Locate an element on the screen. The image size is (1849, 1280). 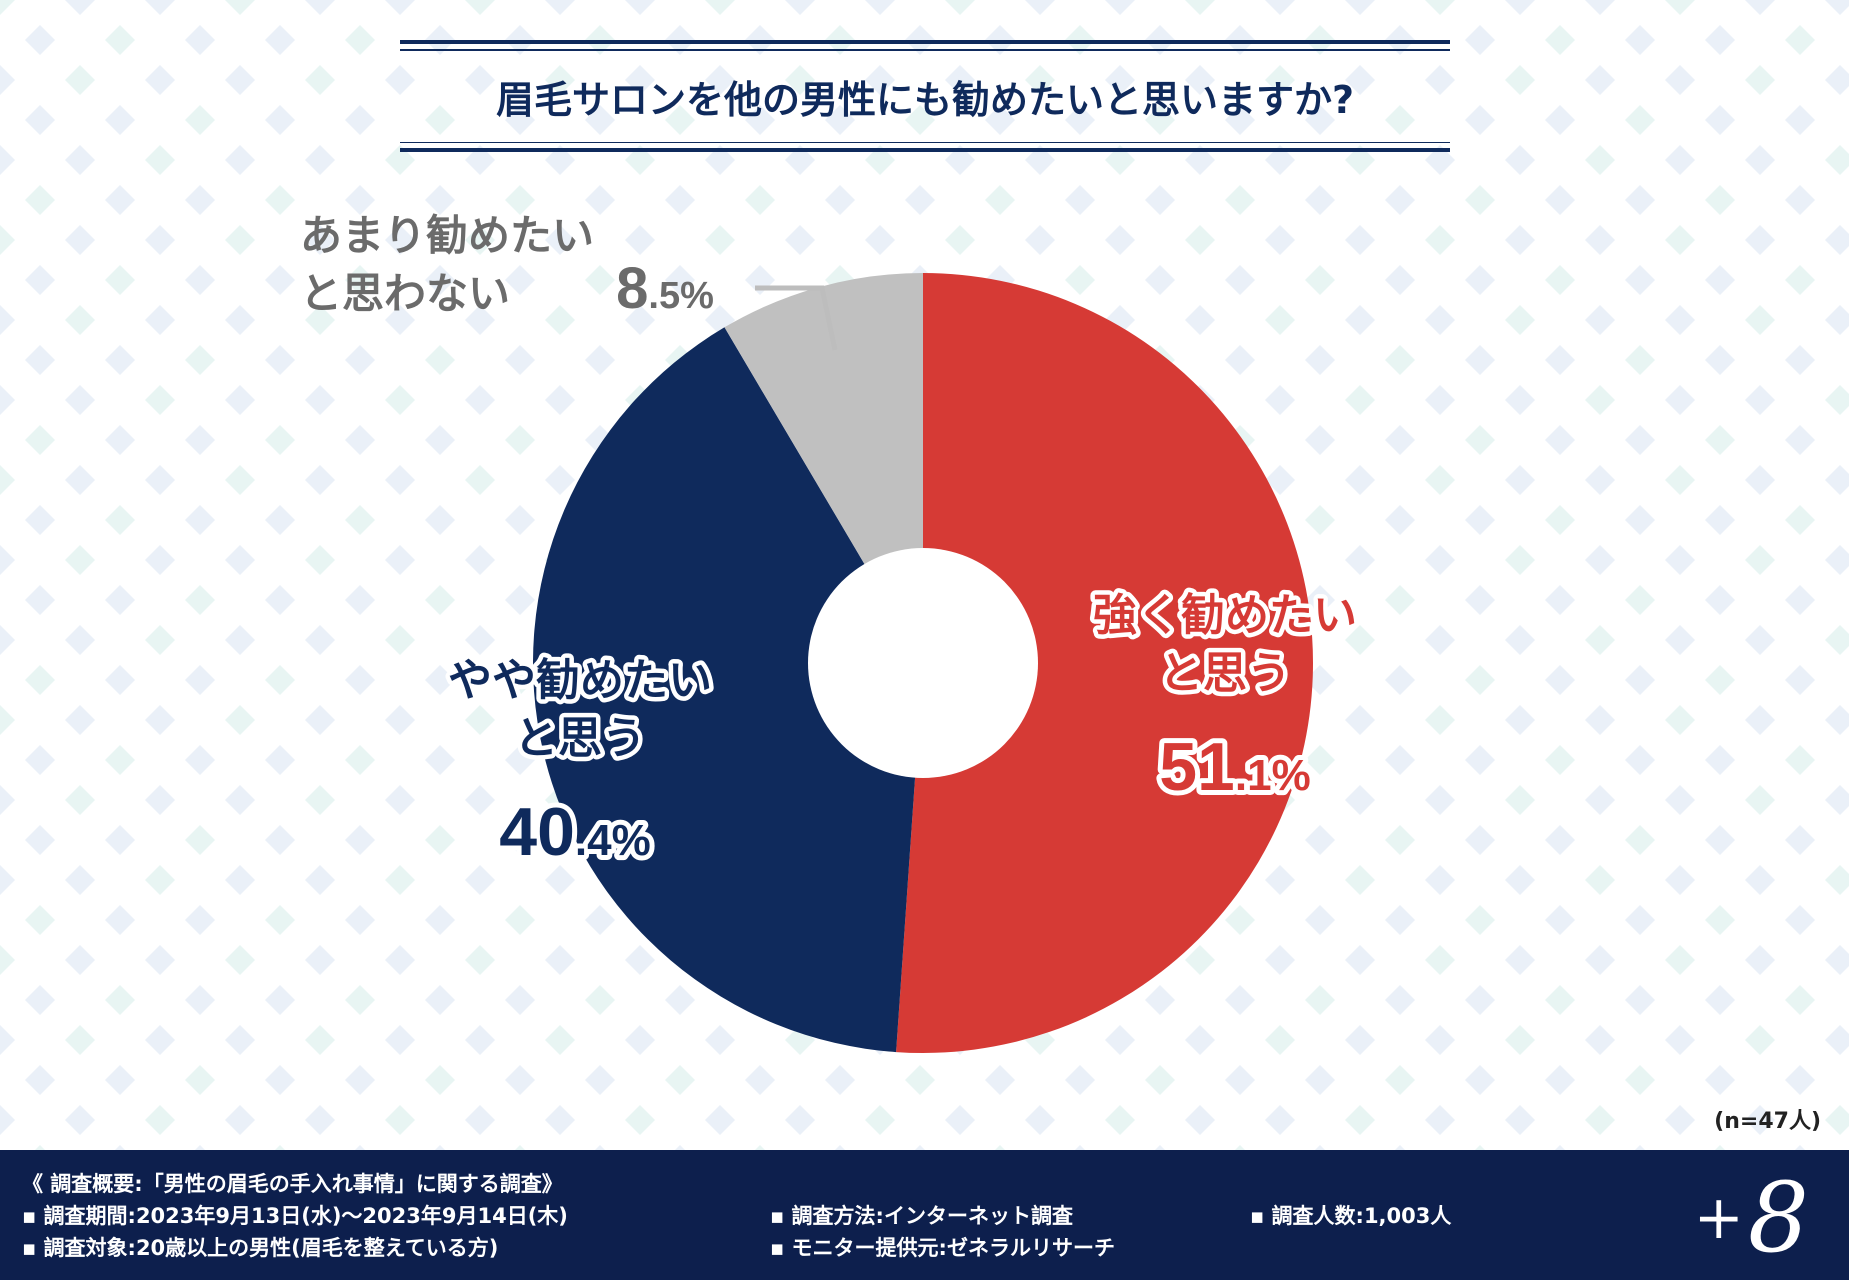
survey-provider: ▪ モニター提供元:ゼネラルリサーチ is located at coordinates (942, 1248).